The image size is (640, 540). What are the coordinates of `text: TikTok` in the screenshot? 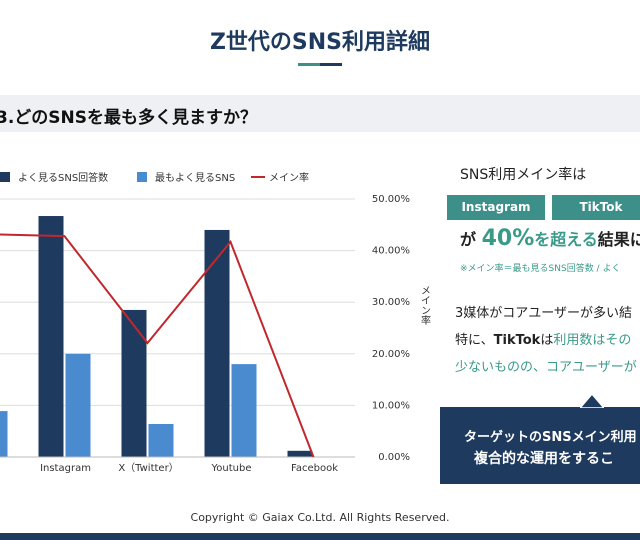 It's located at (517, 340).